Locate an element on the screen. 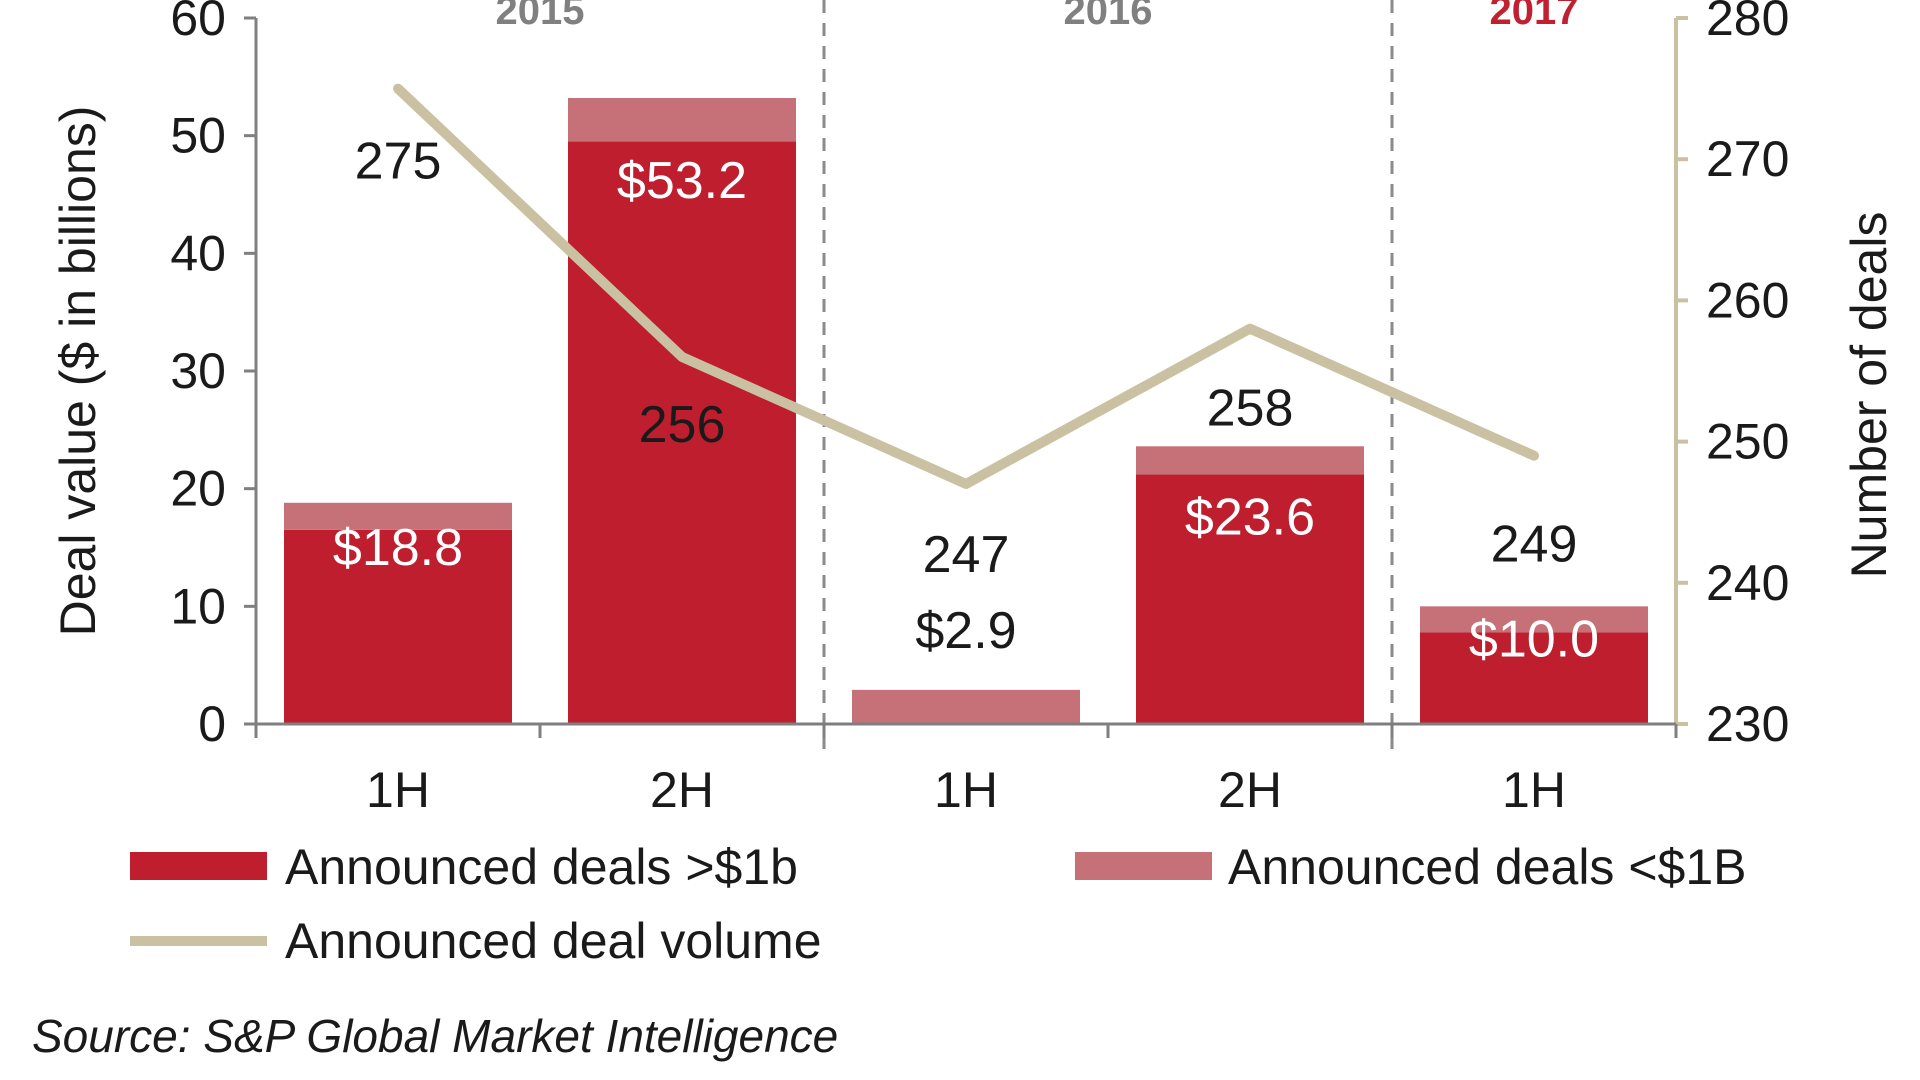 The width and height of the screenshot is (1920, 1080). year-label: 2017 is located at coordinates (1534, 16).